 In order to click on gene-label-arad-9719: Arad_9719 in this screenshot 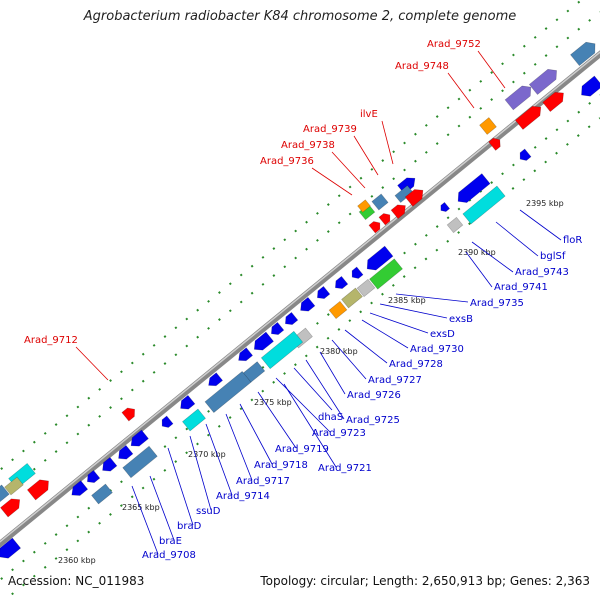, I will do `click(302, 449)`.